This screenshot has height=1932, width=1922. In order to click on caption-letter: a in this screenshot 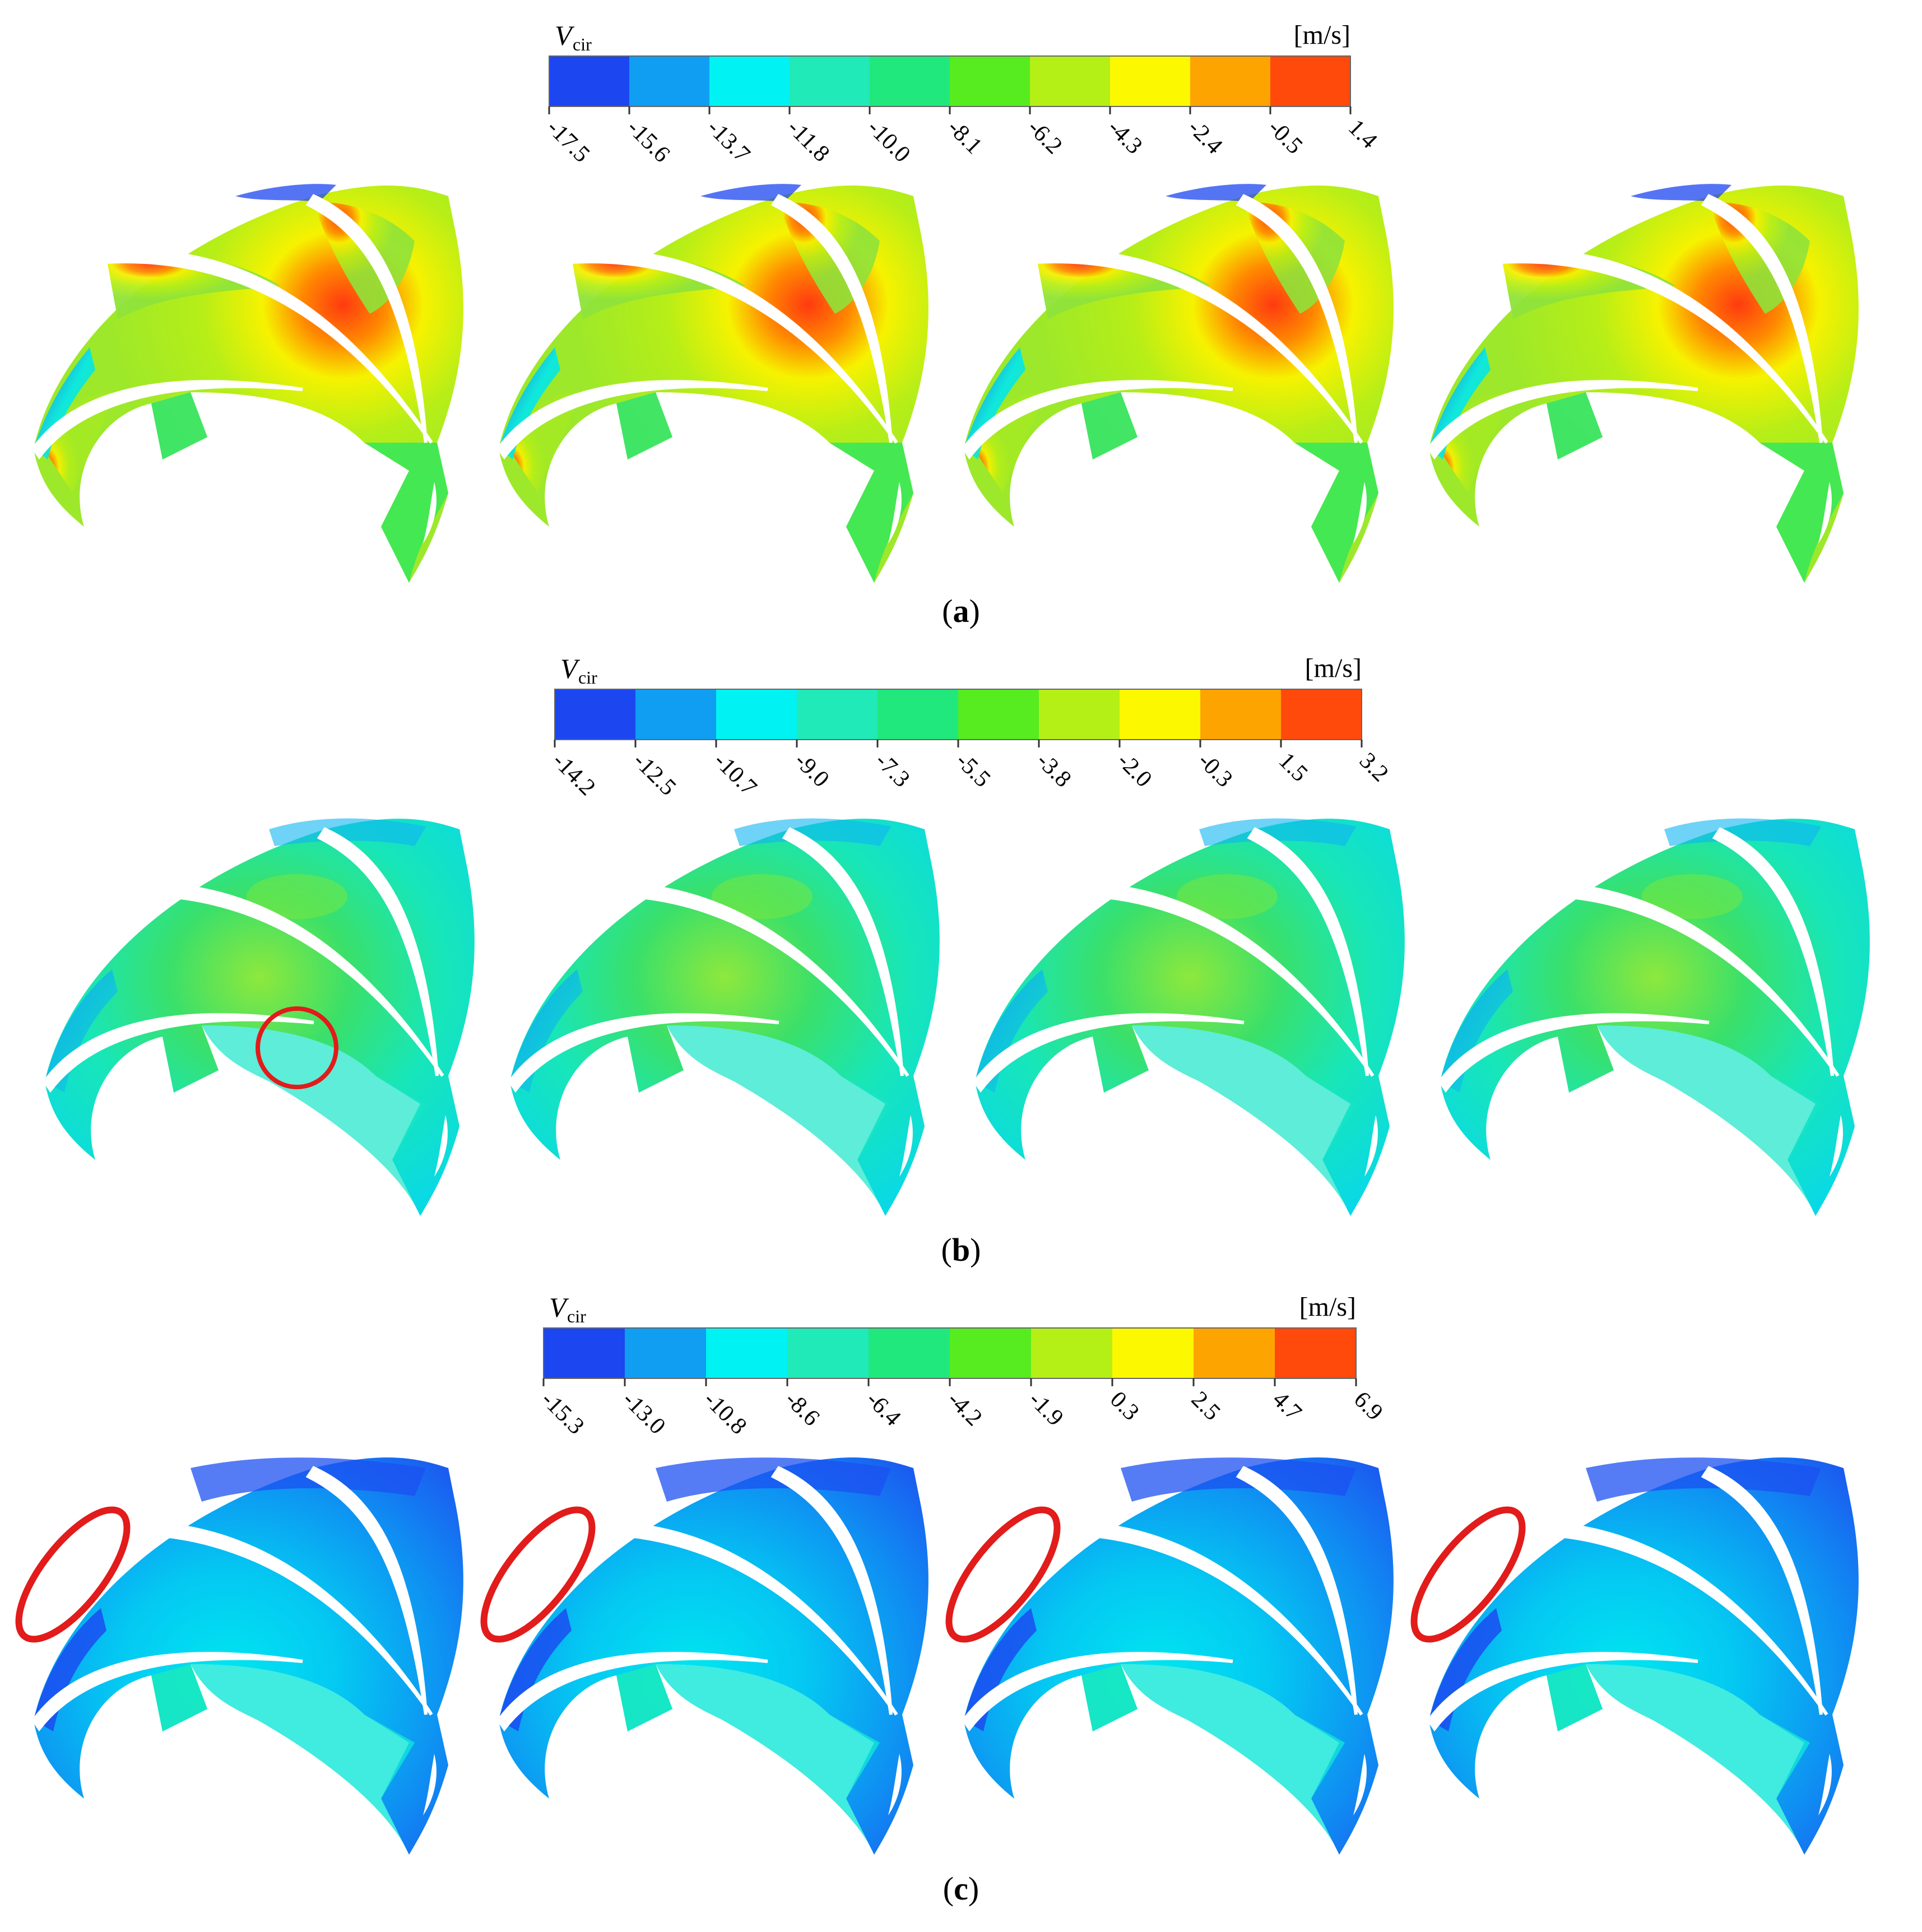, I will do `click(961, 611)`.